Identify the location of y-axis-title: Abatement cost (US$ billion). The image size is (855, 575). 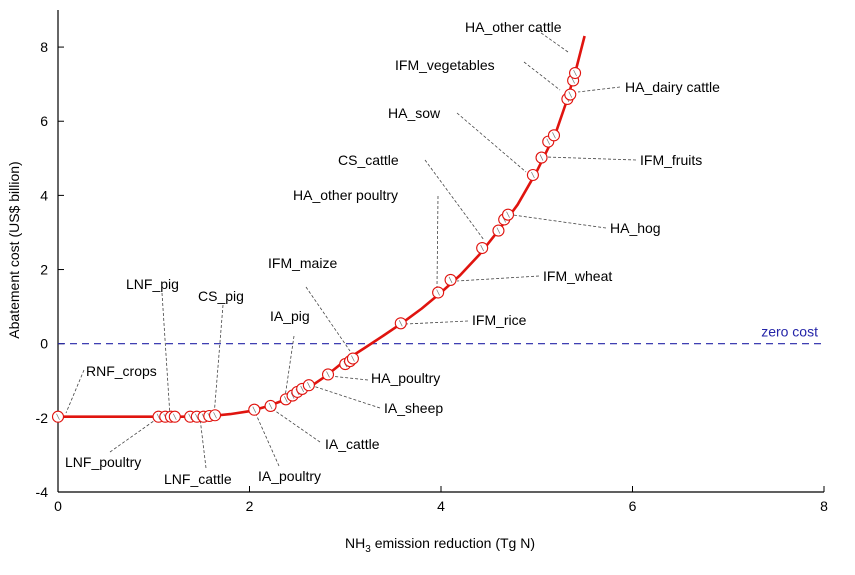
(14, 249).